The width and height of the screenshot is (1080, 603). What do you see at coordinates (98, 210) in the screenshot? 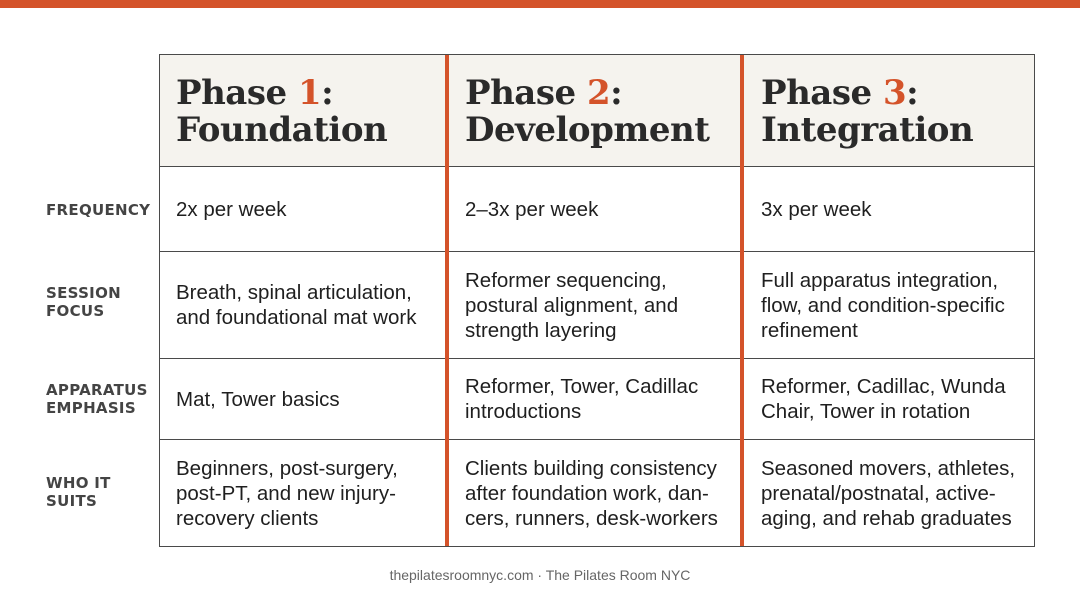
I see `row-label-frequency: FREQUENCY` at bounding box center [98, 210].